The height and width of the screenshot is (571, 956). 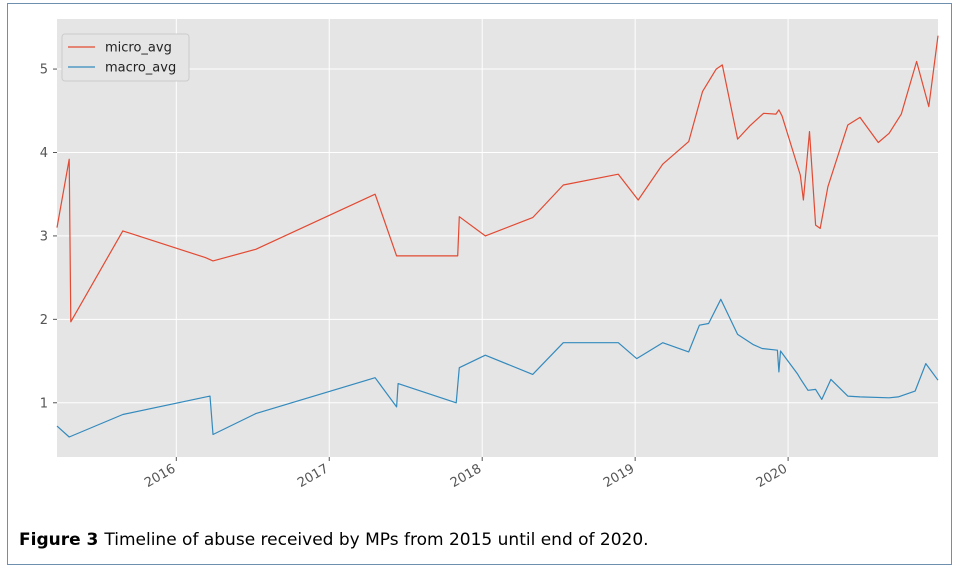 I want to click on y-tick-label: 4, so click(x=44, y=153).